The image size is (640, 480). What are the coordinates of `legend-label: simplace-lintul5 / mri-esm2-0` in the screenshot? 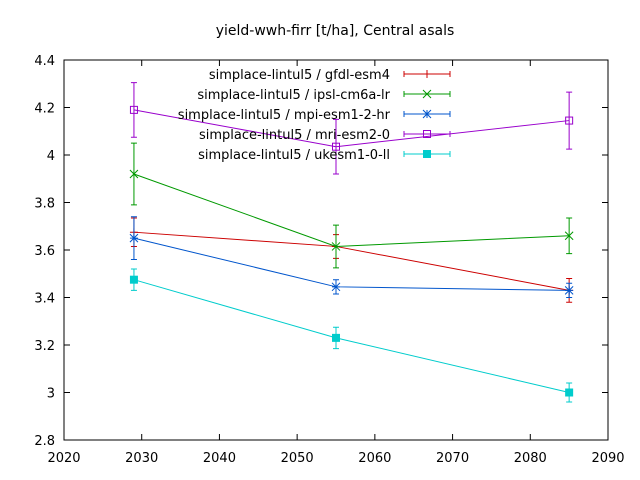 It's located at (294, 135).